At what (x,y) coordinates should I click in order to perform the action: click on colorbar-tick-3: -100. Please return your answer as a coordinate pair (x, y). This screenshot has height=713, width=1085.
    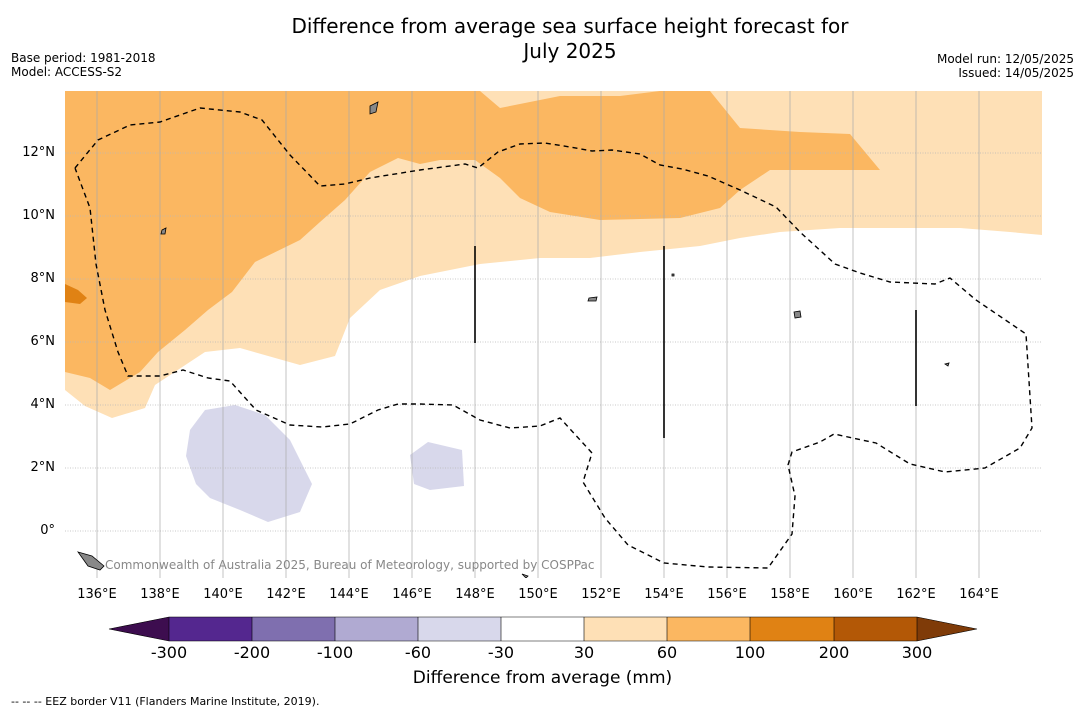
    Looking at the image, I should click on (335, 652).